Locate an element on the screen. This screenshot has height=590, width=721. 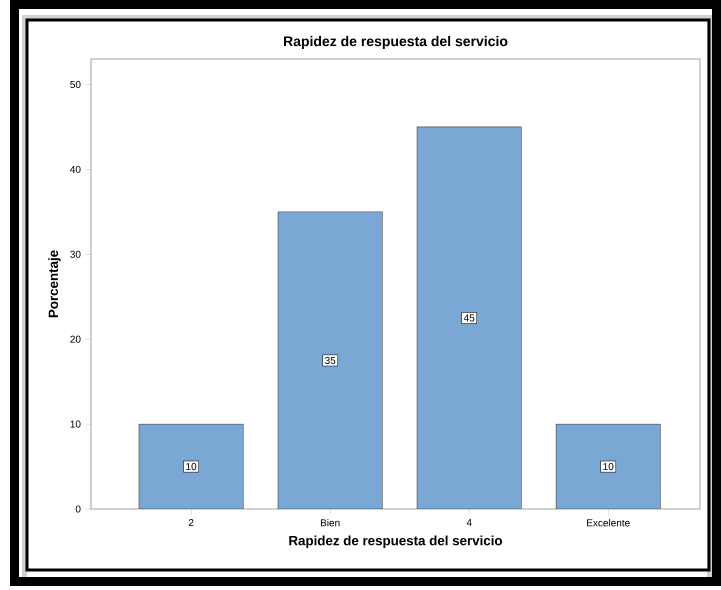
y-tick-label: 50 is located at coordinates (75, 84).